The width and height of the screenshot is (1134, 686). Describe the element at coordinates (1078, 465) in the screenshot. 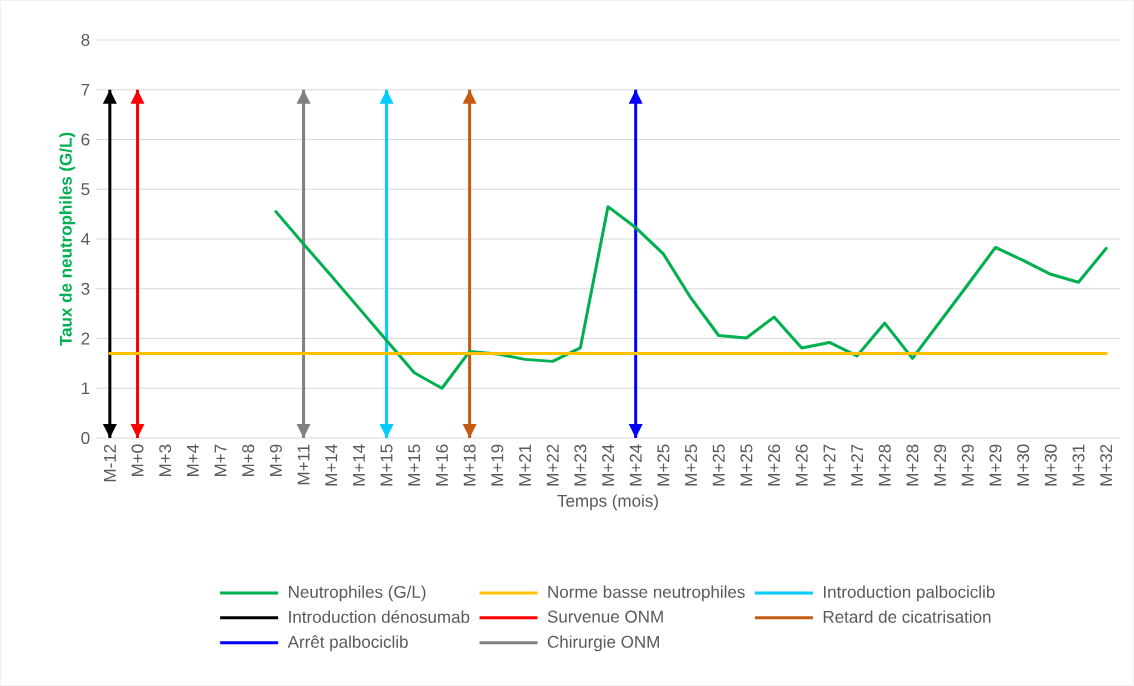

I see `x-tick-label: M+31` at that location.